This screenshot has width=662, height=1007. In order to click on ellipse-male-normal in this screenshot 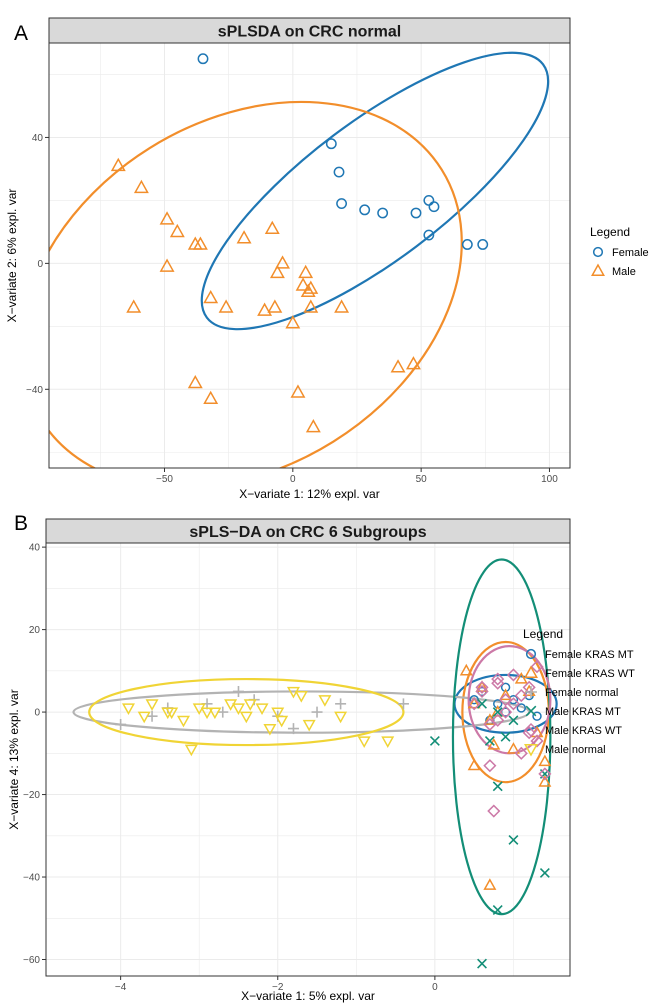, I will do `click(246, 712)`.